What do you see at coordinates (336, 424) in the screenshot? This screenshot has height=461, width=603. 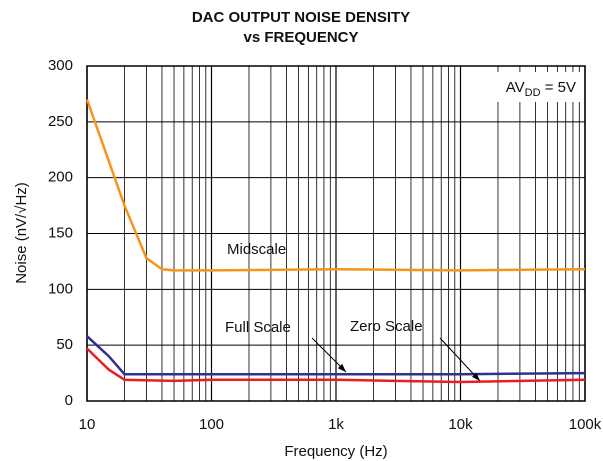 I see `x-tick-label: 1k` at bounding box center [336, 424].